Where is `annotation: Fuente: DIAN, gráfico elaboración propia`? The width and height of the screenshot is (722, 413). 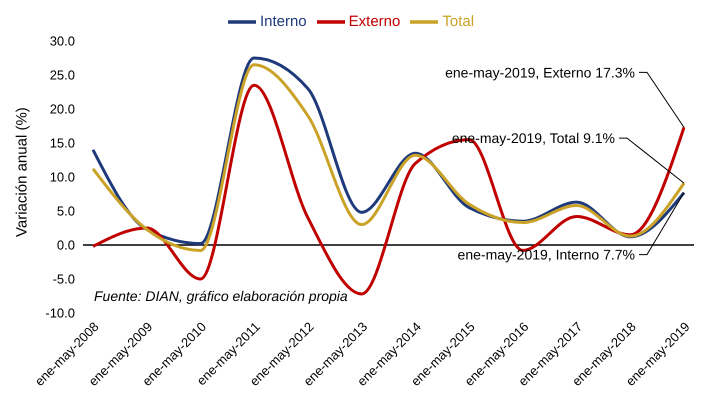
annotation: Fuente: DIAN, gráfico elaboración propia is located at coordinates (221, 296).